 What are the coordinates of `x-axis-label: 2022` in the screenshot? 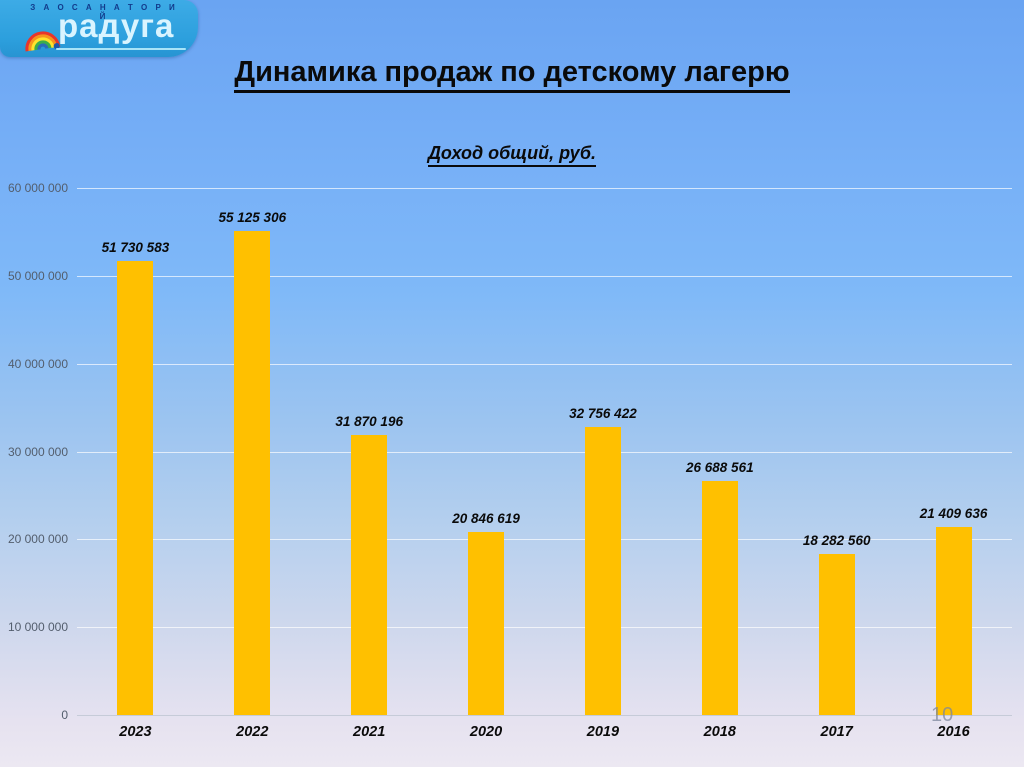 It's located at (252, 732).